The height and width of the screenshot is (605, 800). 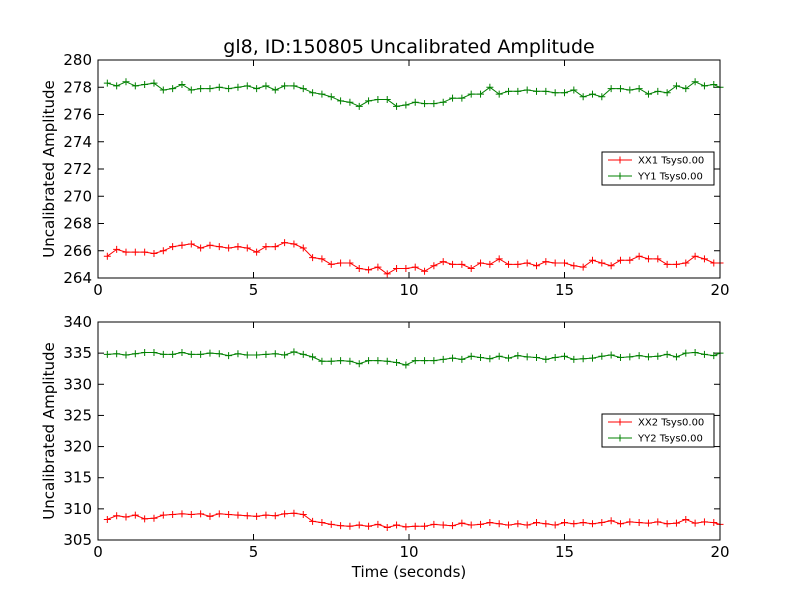 I want to click on y-tick-label: 320, so click(x=77, y=447).